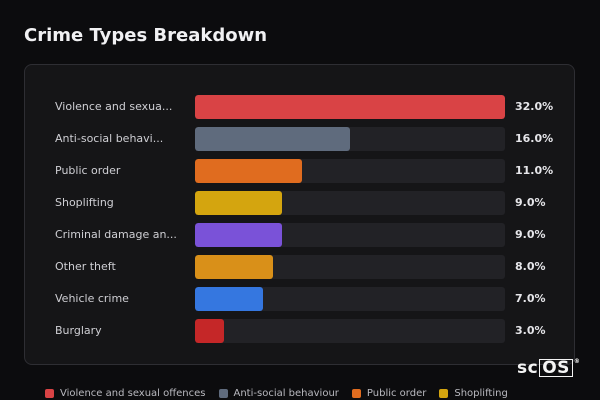 The width and height of the screenshot is (600, 400). I want to click on registered-mark: ®, so click(577, 361).